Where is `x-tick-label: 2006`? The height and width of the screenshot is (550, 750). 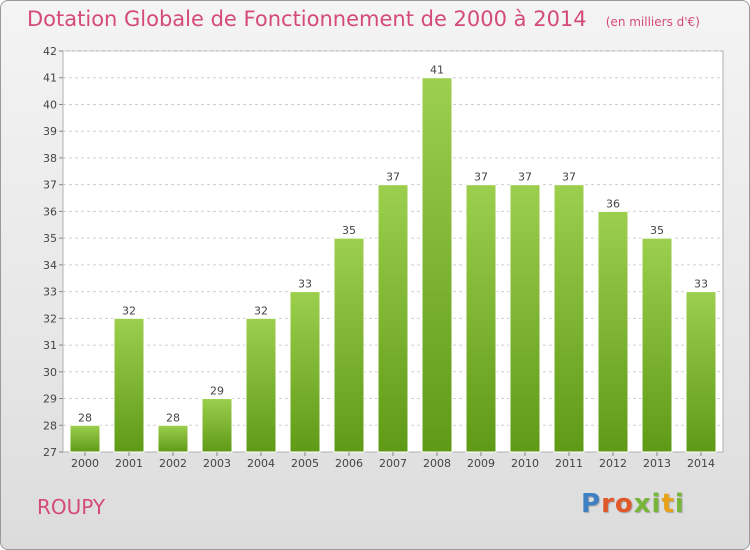
x-tick-label: 2006 is located at coordinates (349, 463).